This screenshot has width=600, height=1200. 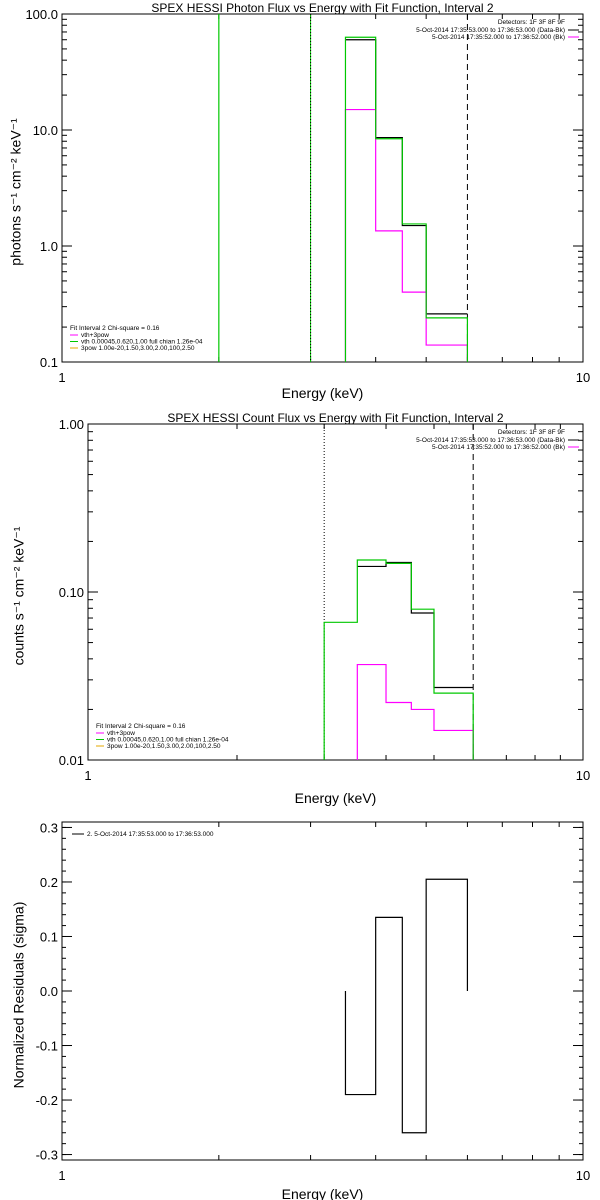 What do you see at coordinates (71, 760) in the screenshot?
I see `y-tick-label: 0.01` at bounding box center [71, 760].